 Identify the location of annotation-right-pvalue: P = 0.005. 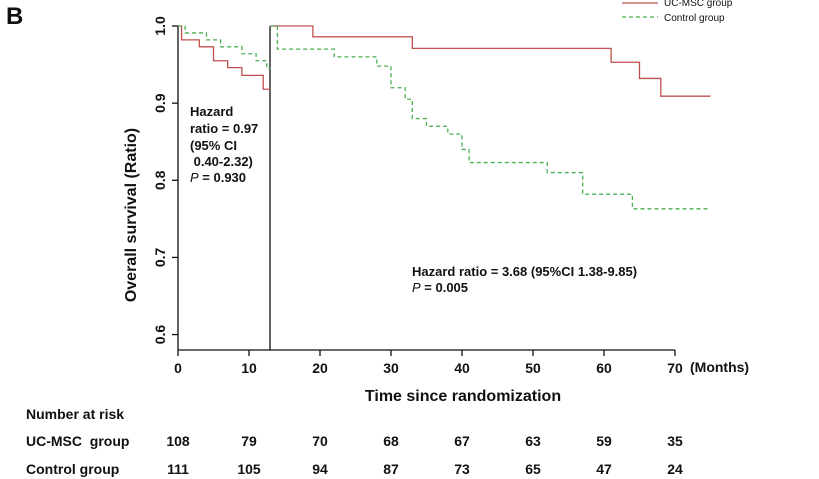
(440, 287).